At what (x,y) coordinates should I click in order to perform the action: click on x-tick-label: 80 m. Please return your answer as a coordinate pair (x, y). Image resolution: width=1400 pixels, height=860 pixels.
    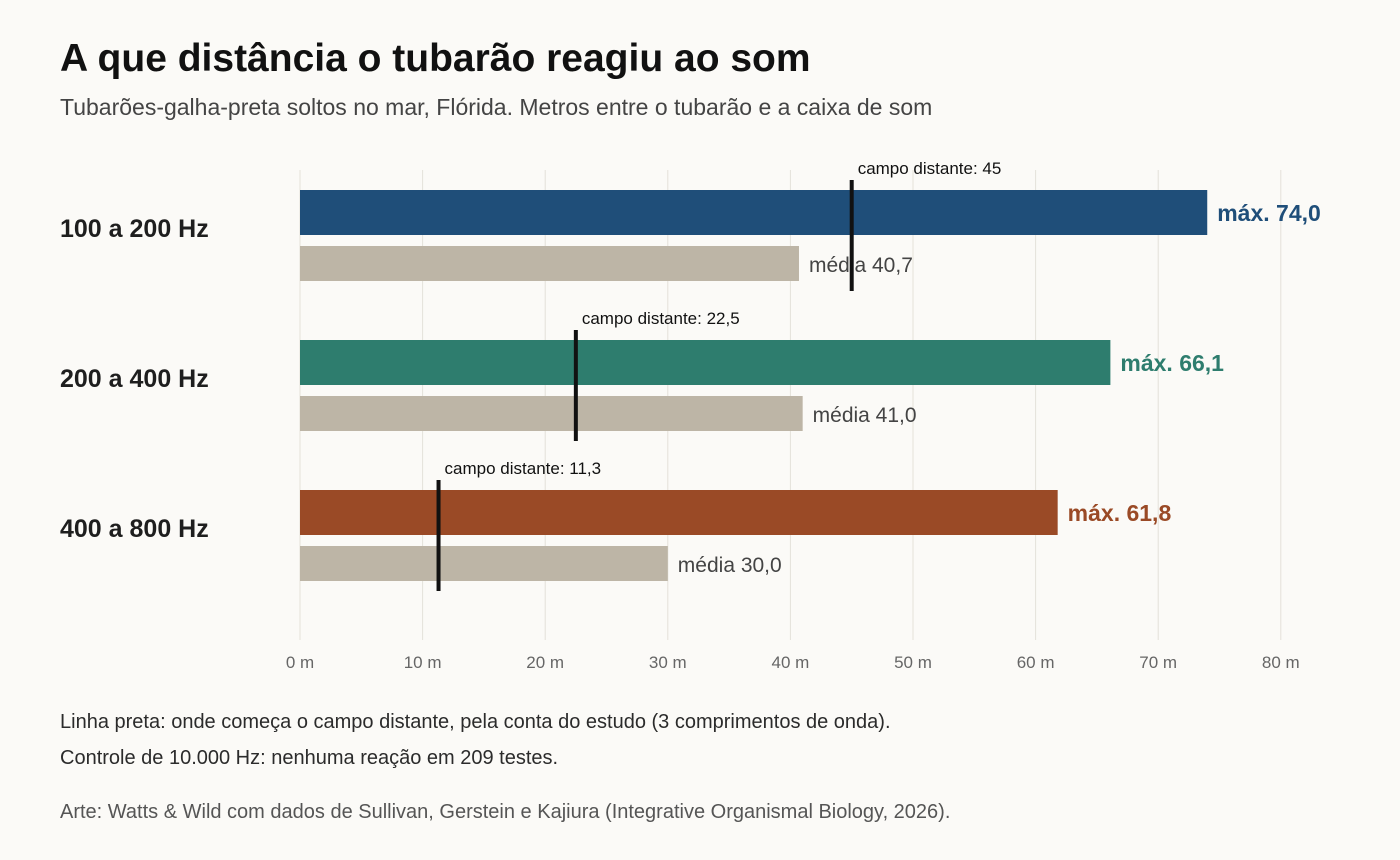
    Looking at the image, I should click on (1281, 662).